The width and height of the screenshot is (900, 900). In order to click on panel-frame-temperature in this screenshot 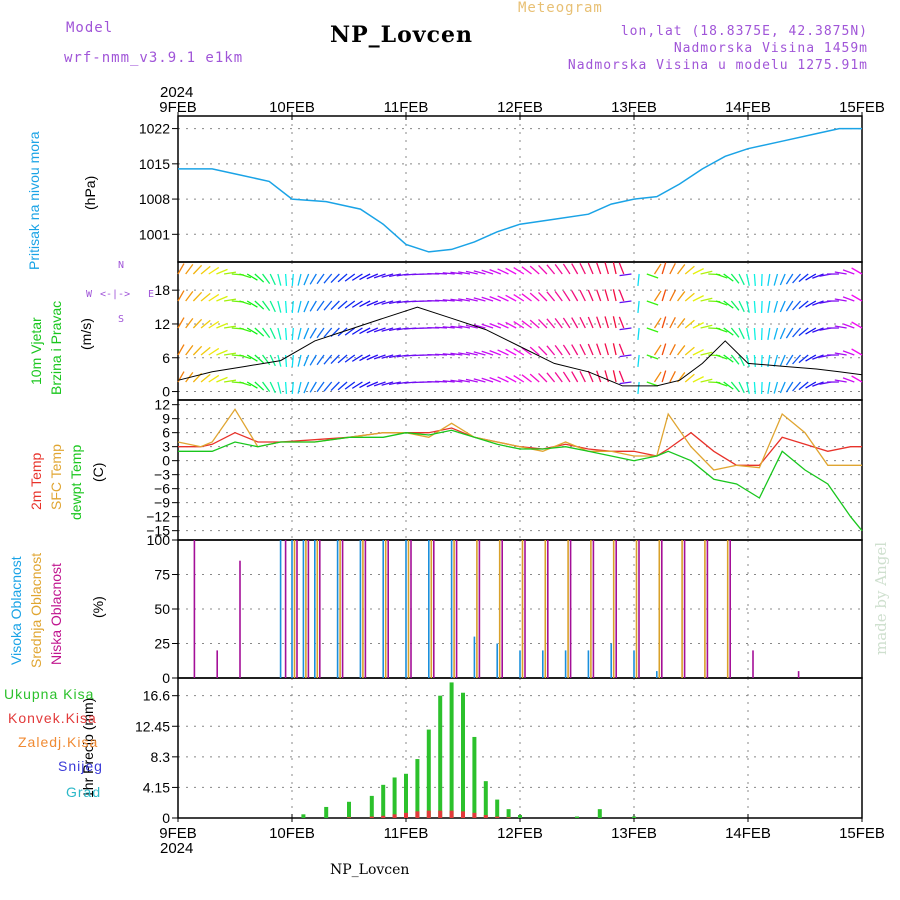, I will do `click(520, 470)`.